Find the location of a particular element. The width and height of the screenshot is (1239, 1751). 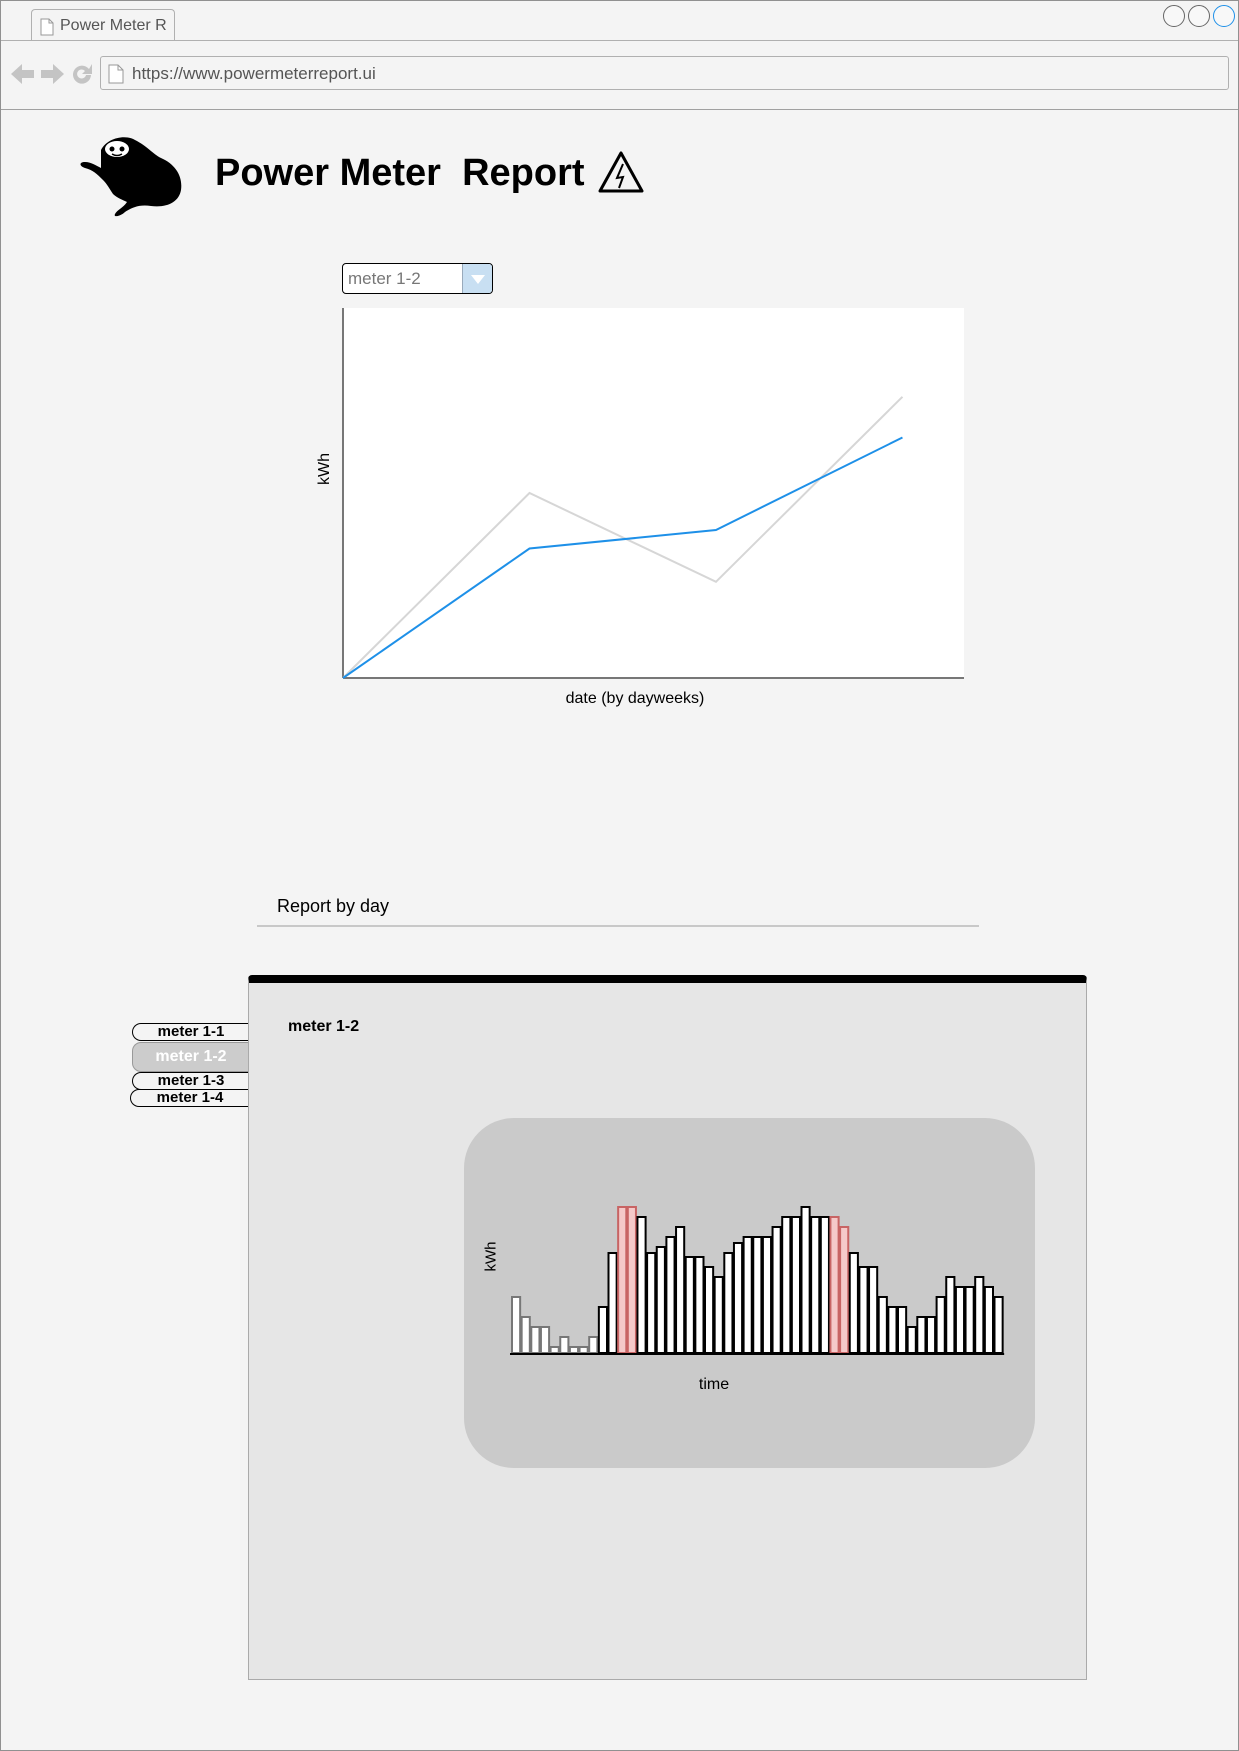

toolbar-divider is located at coordinates (619, 109).